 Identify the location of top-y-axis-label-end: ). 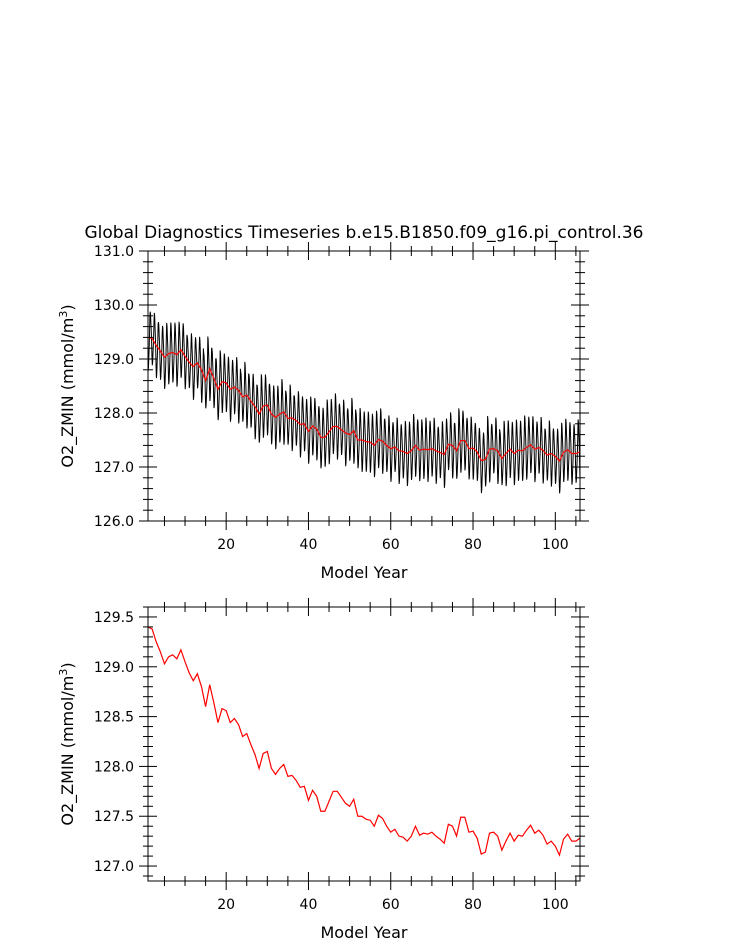
(67, 307).